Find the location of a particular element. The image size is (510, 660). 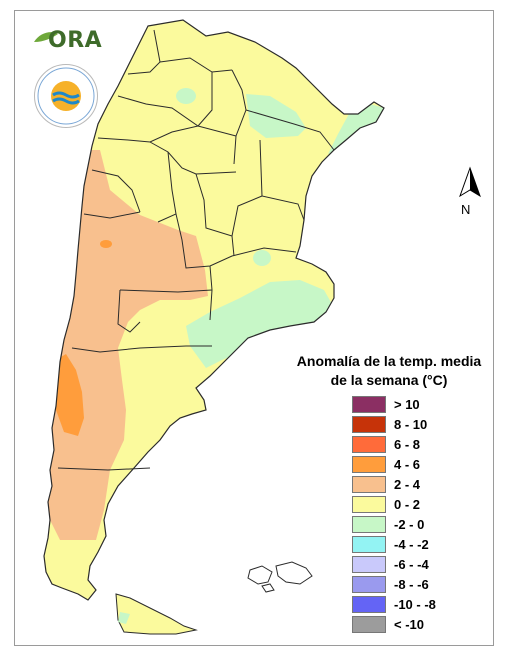

legend-item: 2 - 4 is located at coordinates (412, 485).